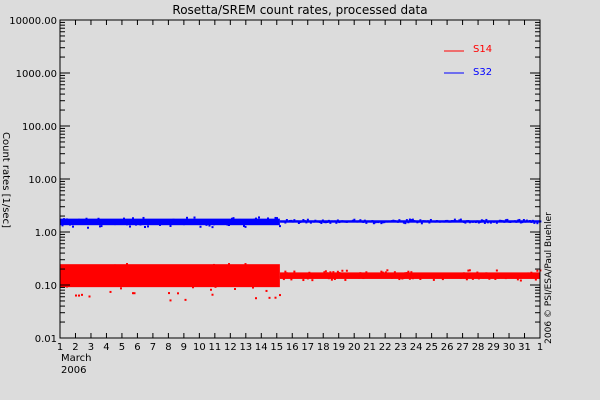  What do you see at coordinates (385, 347) in the screenshot?
I see `x-tick-label: 22` at bounding box center [385, 347].